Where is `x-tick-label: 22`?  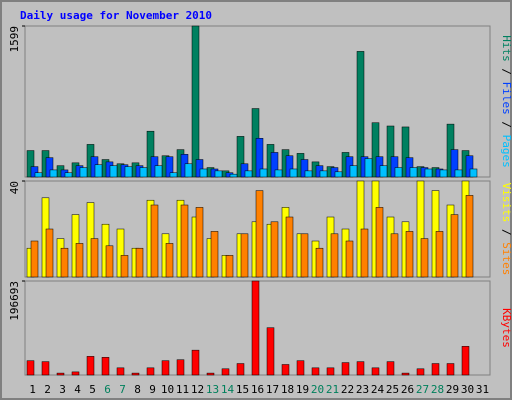 x-tick-label: 22 is located at coordinates (347, 389).